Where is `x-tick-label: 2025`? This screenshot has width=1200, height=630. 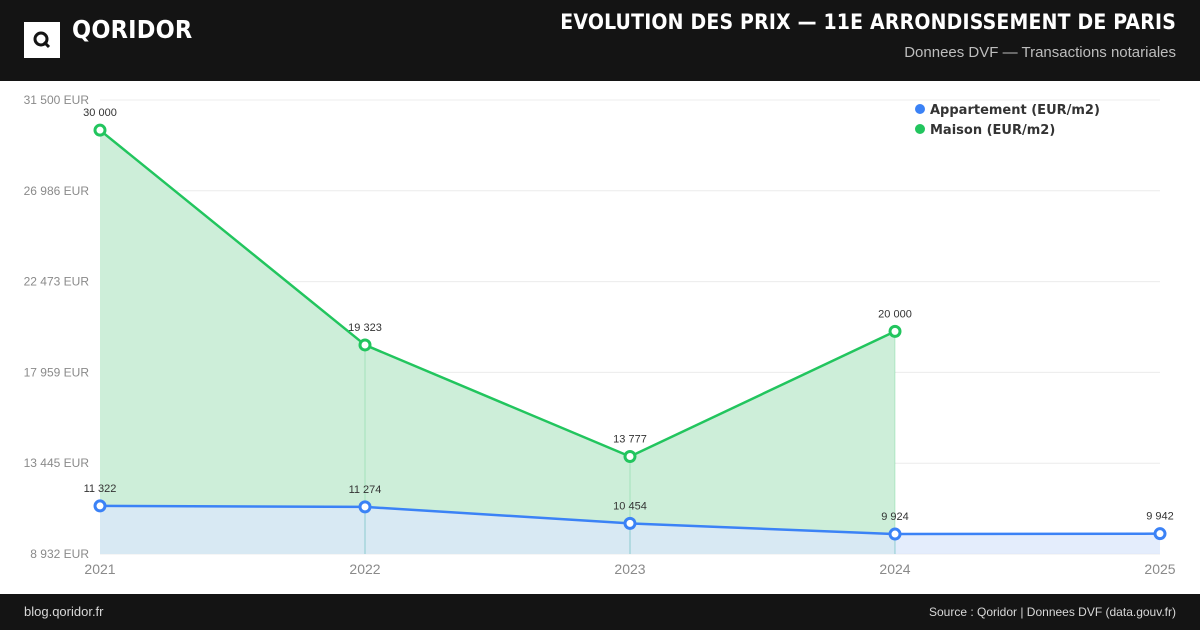
x-tick-label: 2025 is located at coordinates (1159, 569).